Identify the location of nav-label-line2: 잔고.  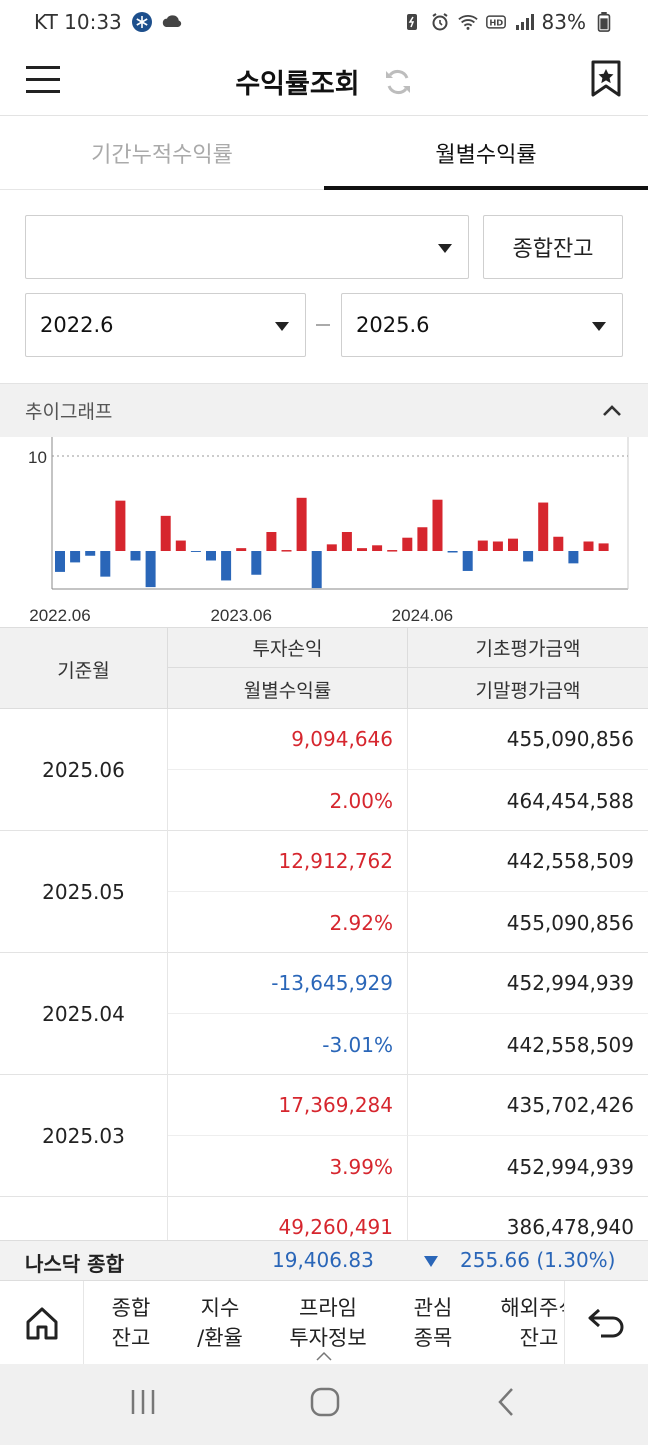
(131, 1338).